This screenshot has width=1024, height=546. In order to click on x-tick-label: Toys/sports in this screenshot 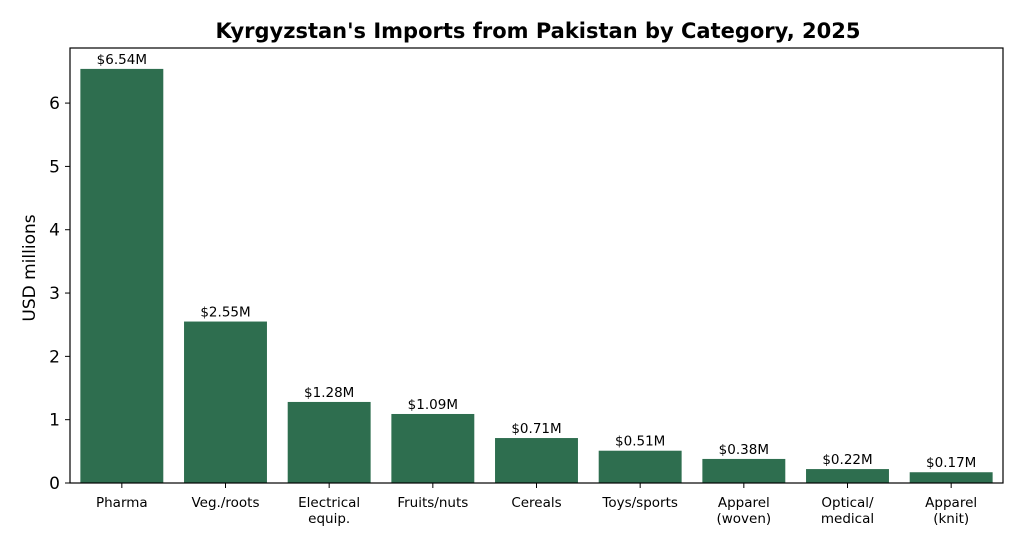, I will do `click(639, 503)`.